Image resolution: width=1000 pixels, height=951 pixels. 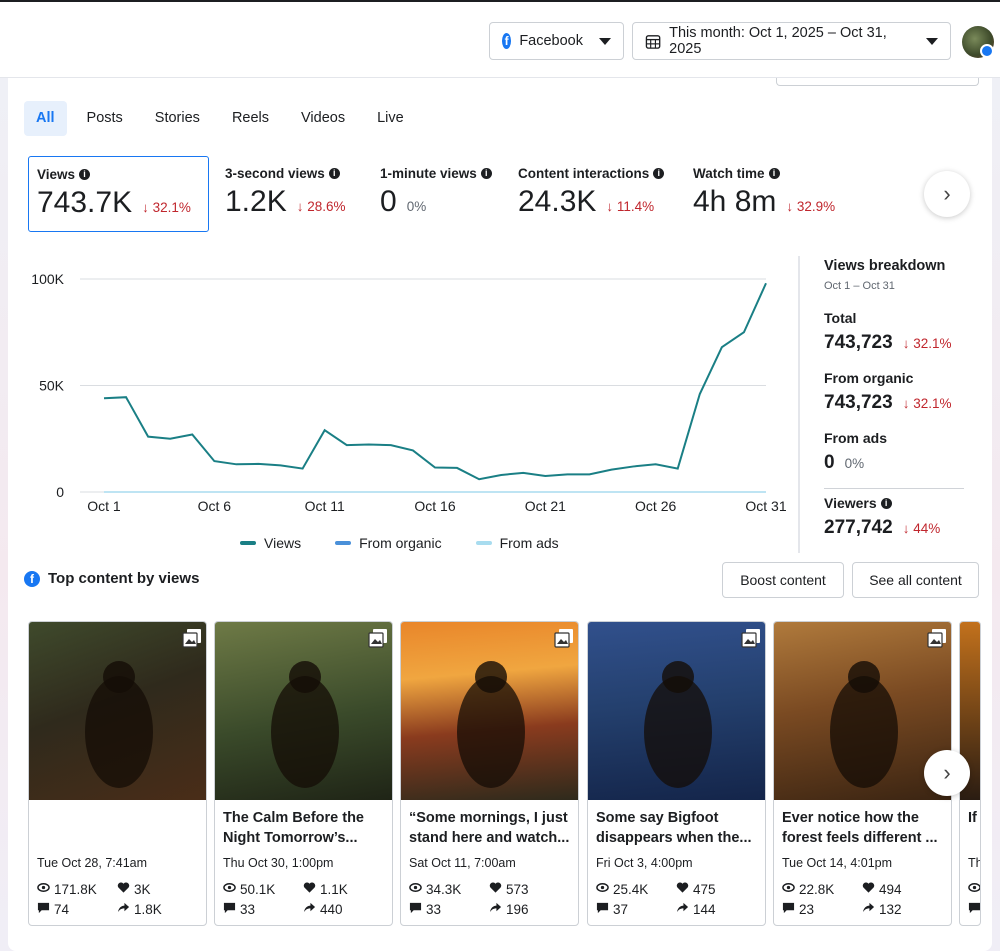 I want to click on y-tick-label: 0, so click(x=60, y=492).